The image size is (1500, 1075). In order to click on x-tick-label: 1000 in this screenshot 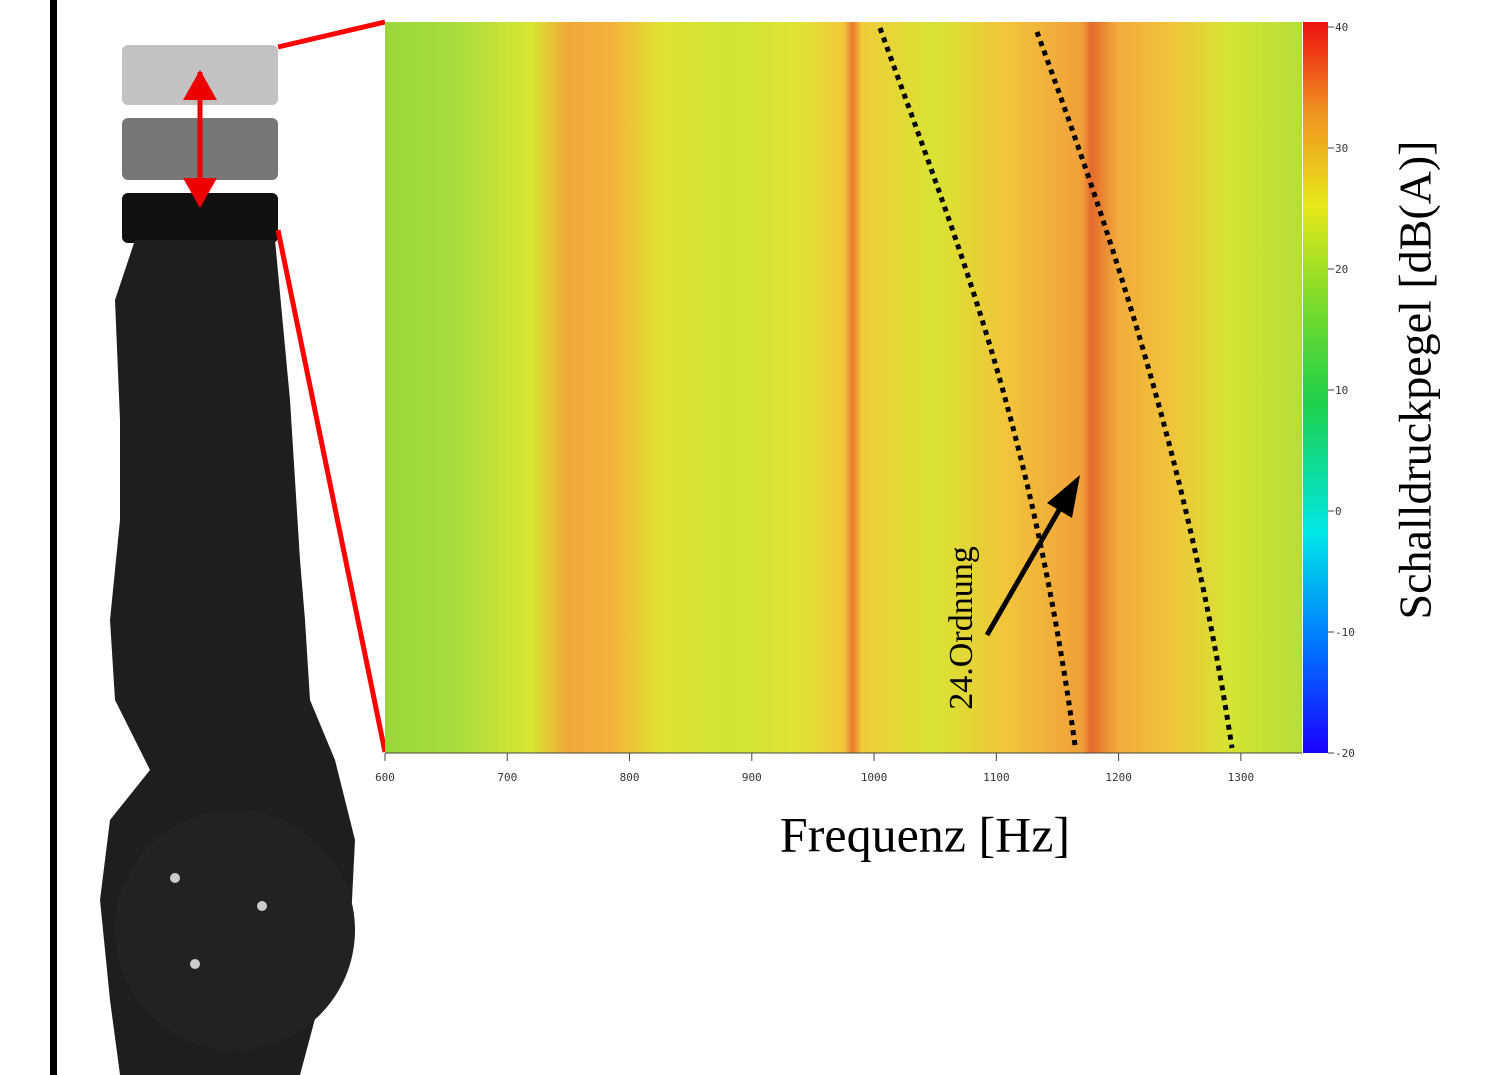, I will do `click(874, 777)`.